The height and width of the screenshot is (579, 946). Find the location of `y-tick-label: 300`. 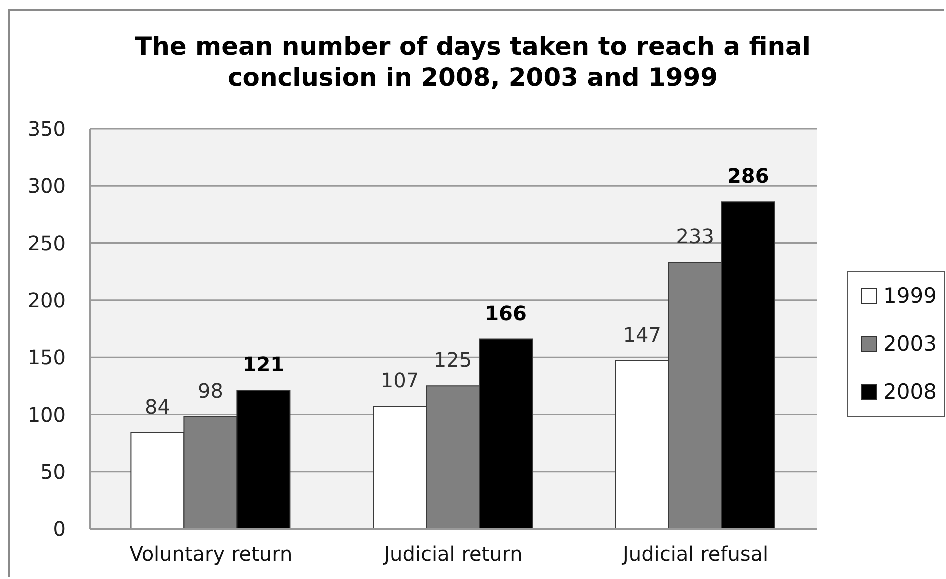

y-tick-label: 300 is located at coordinates (47, 186).